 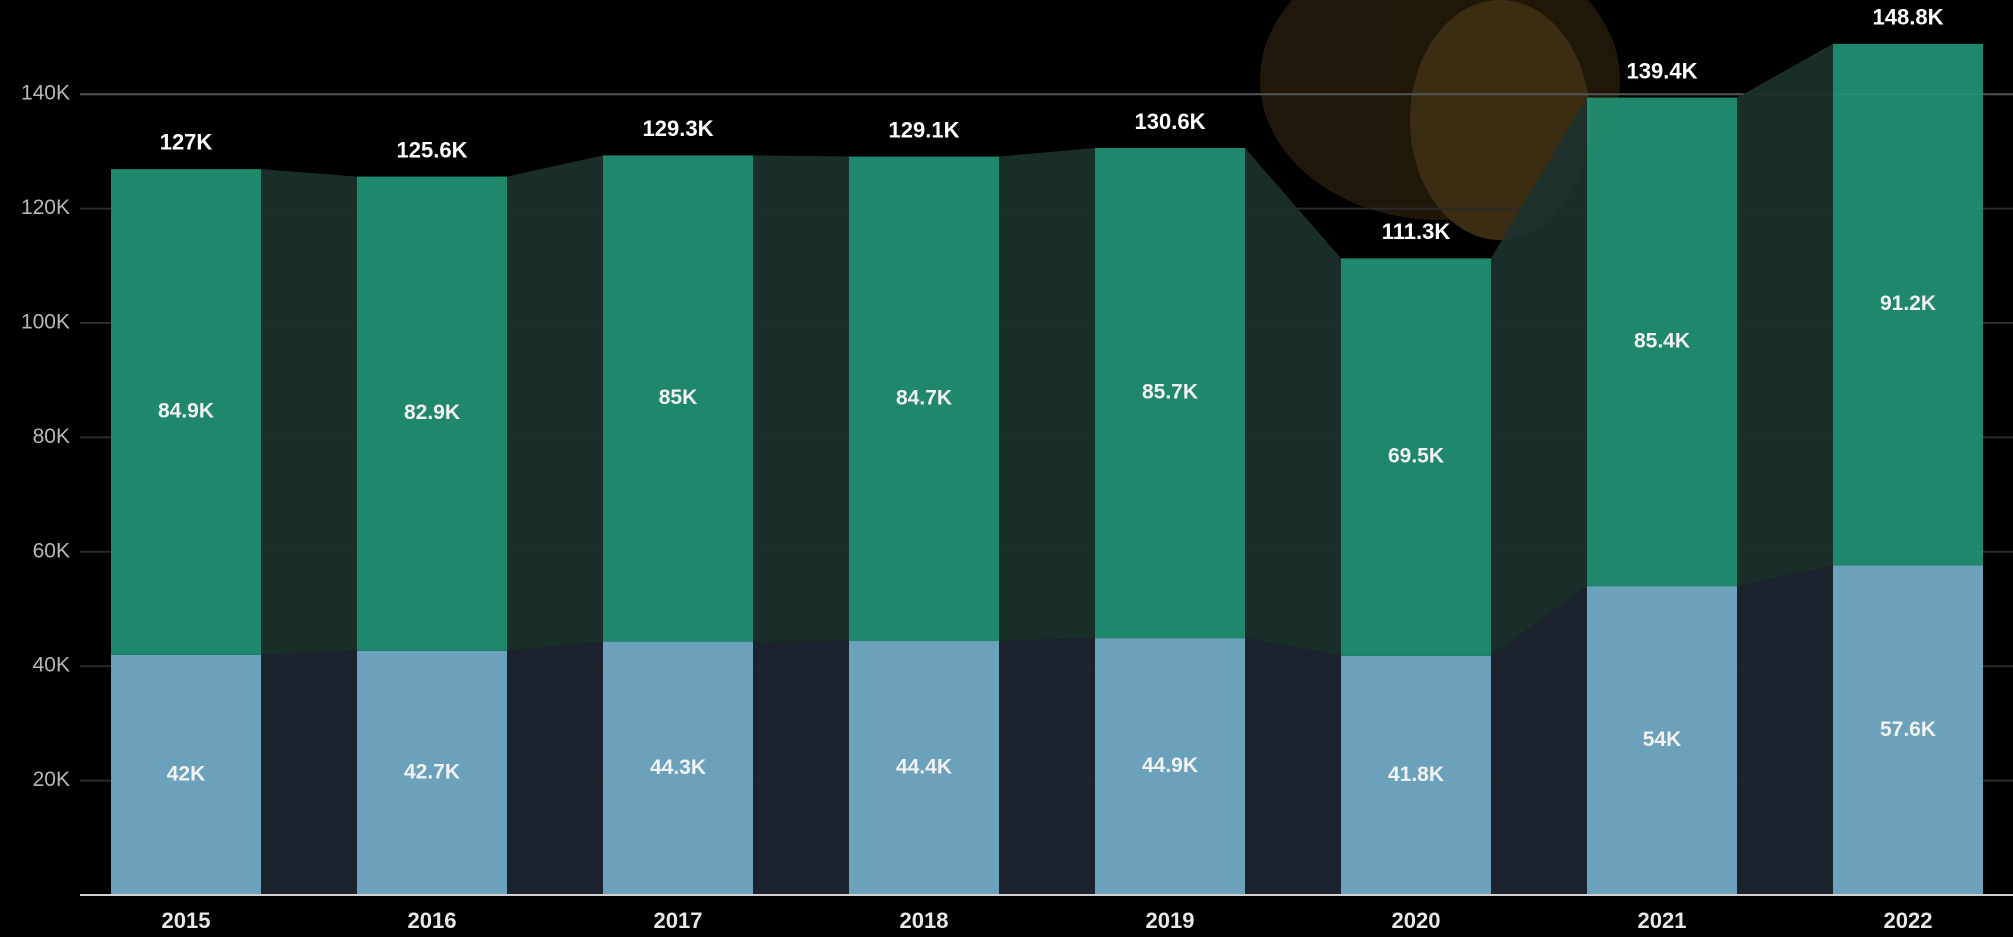 What do you see at coordinates (678, 128) in the screenshot?
I see `total-label: 129.3K` at bounding box center [678, 128].